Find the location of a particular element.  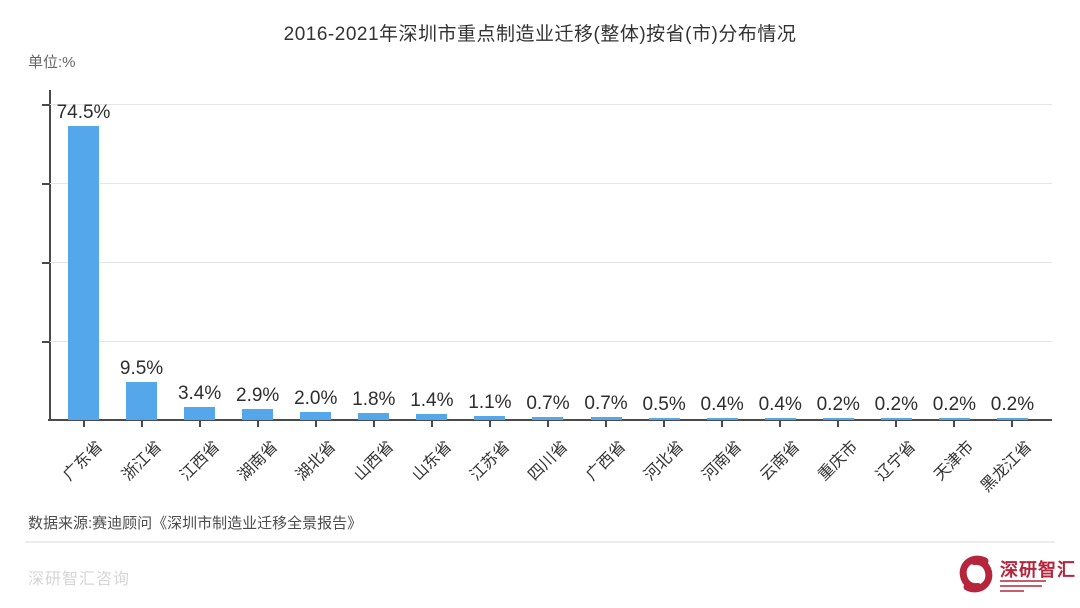

bar-value-label: 2.9% is located at coordinates (258, 395).